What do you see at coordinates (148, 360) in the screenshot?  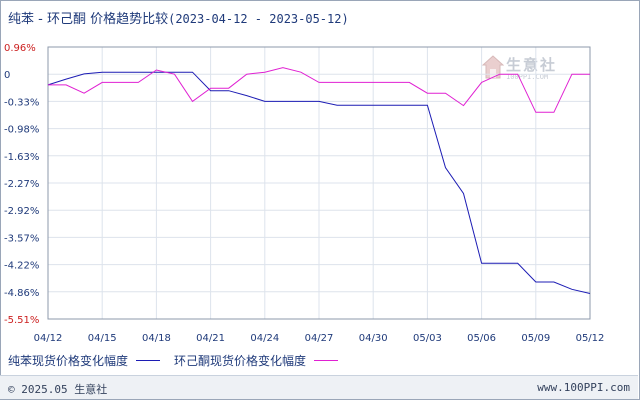 I see `legend-swatch-benzene` at bounding box center [148, 360].